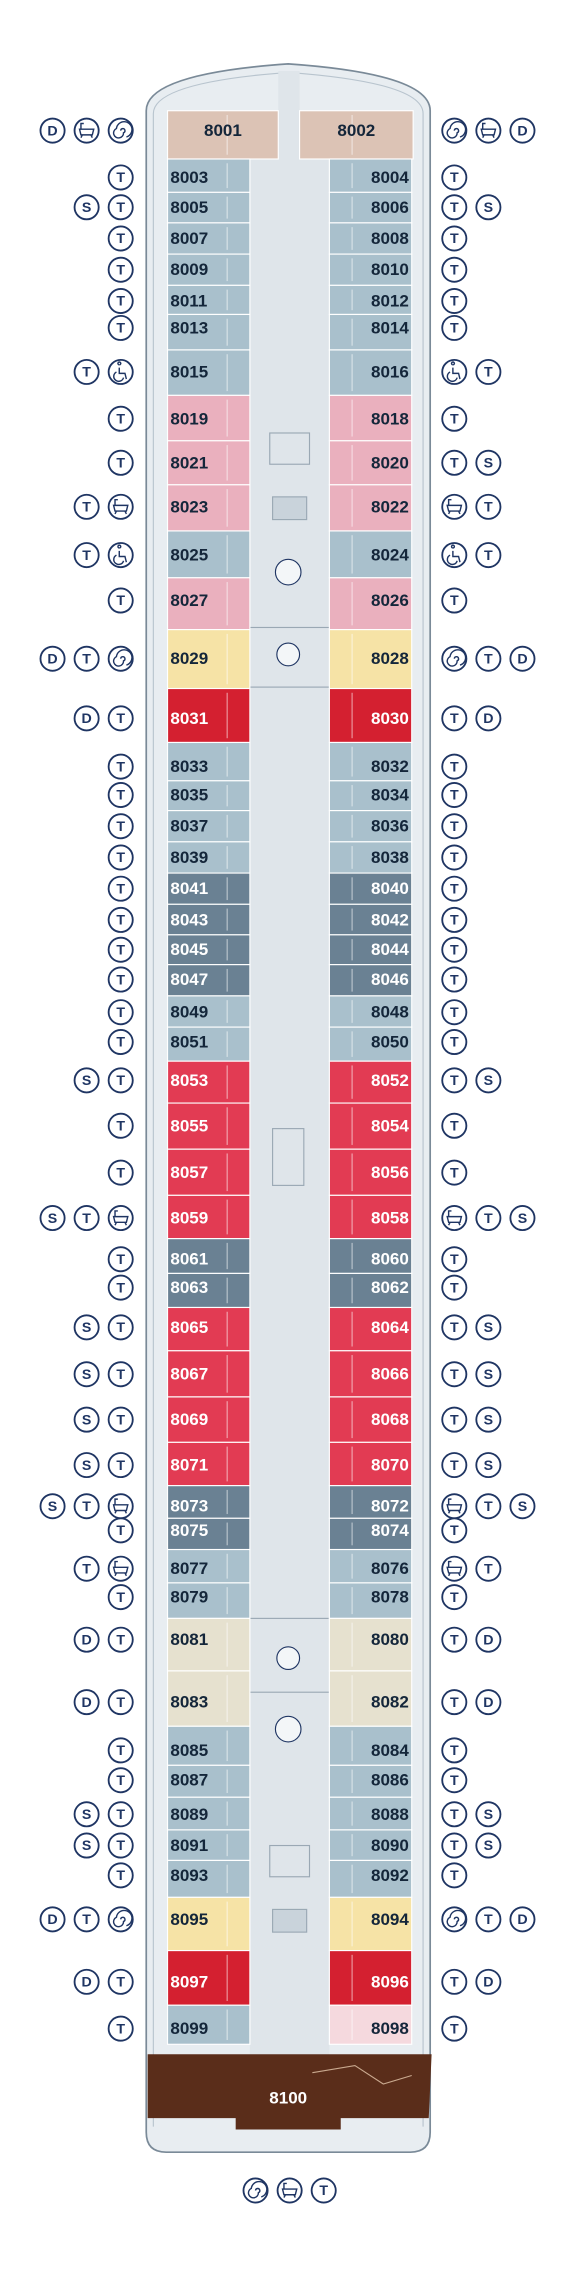  I want to click on cabin-number: 8099, so click(189, 2028).